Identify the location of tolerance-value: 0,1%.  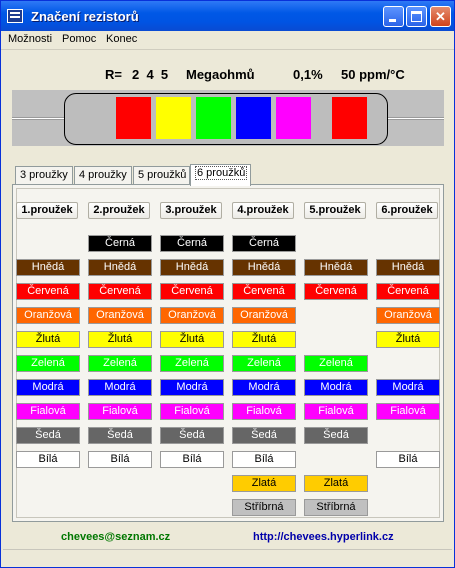
(308, 74).